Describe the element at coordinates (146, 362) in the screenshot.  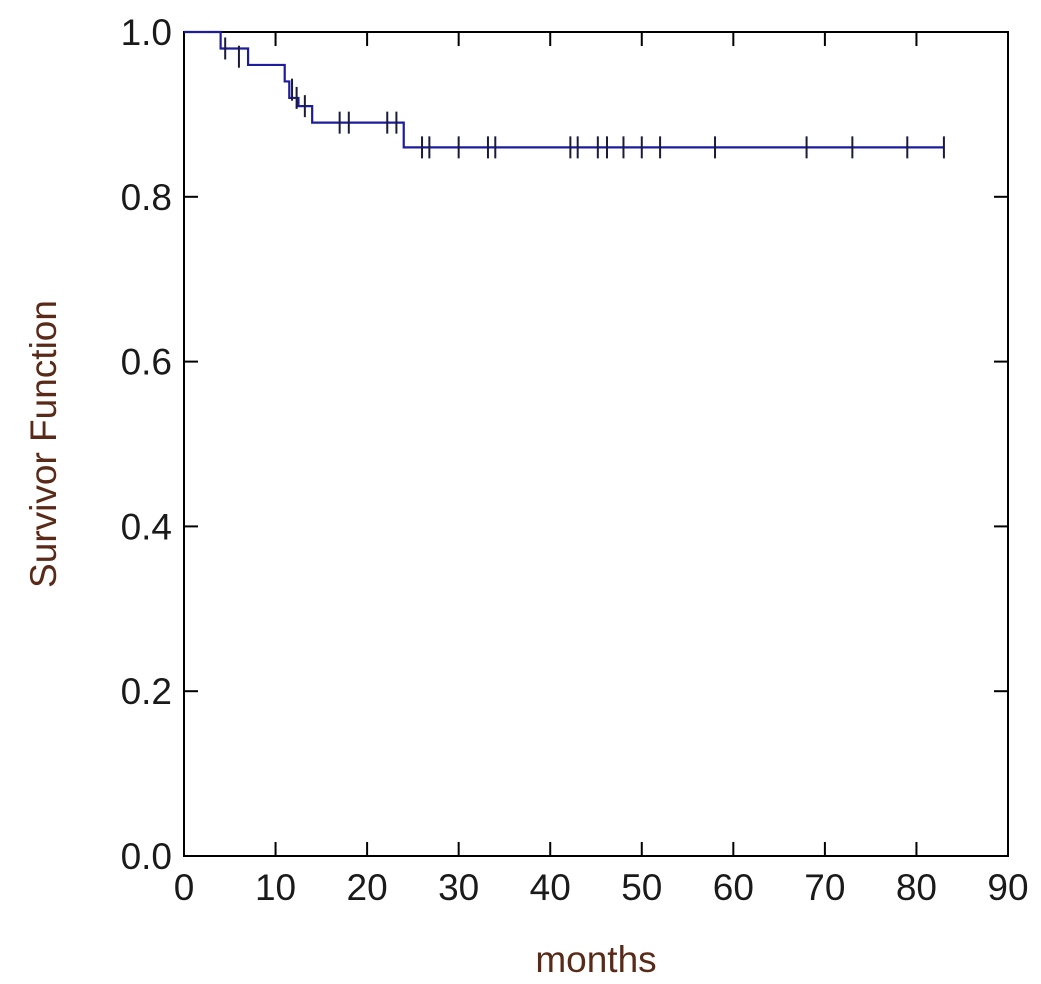
I see `y-tick-label: 0.6` at that location.